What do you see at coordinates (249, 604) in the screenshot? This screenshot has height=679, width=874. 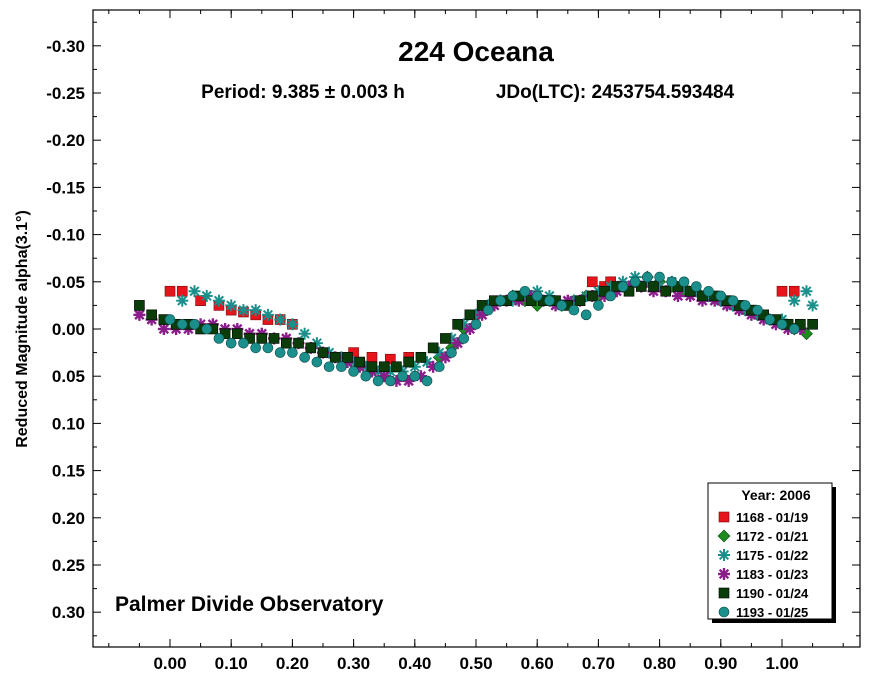 I see `observatory-annotation: Palmer Divide Observatory` at bounding box center [249, 604].